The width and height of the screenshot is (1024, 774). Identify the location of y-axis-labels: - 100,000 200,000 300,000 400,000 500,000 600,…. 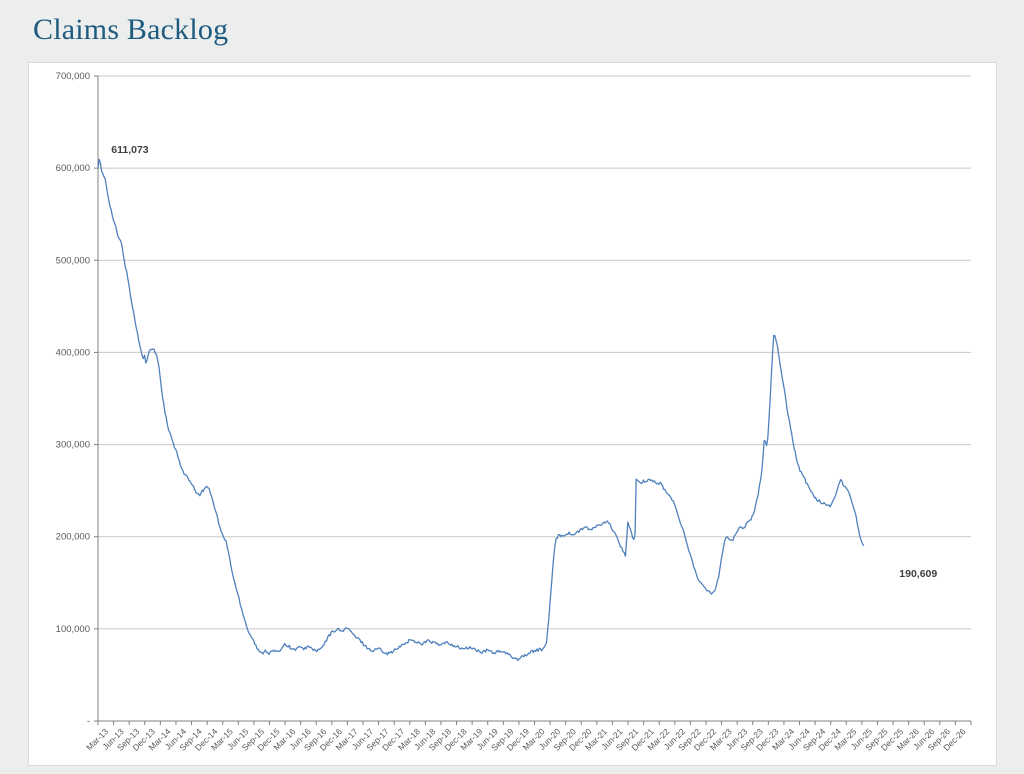
(73, 399).